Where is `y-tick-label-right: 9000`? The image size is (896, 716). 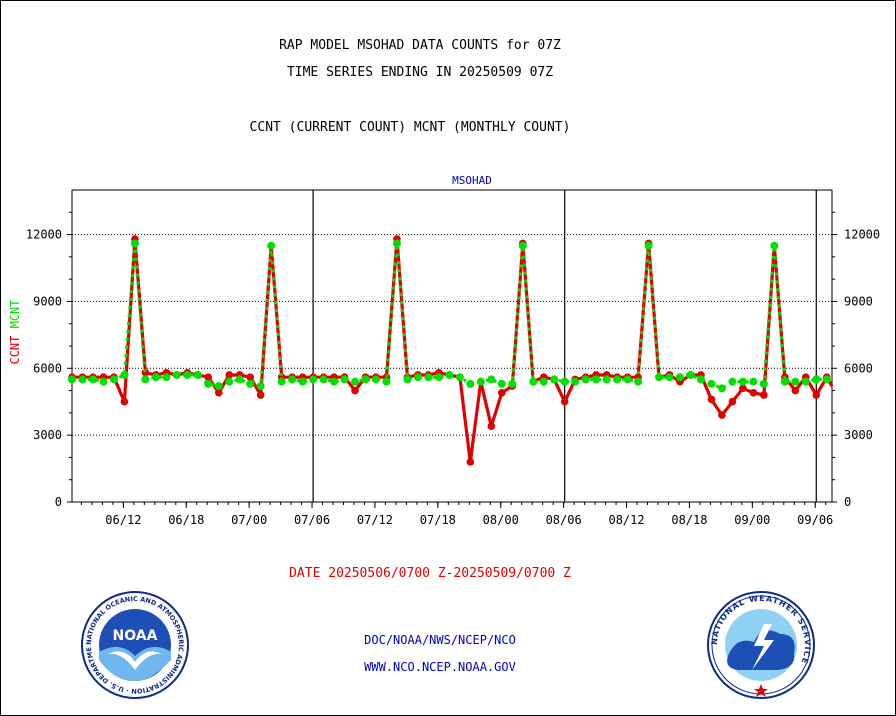
y-tick-label-right: 9000 is located at coordinates (858, 301).